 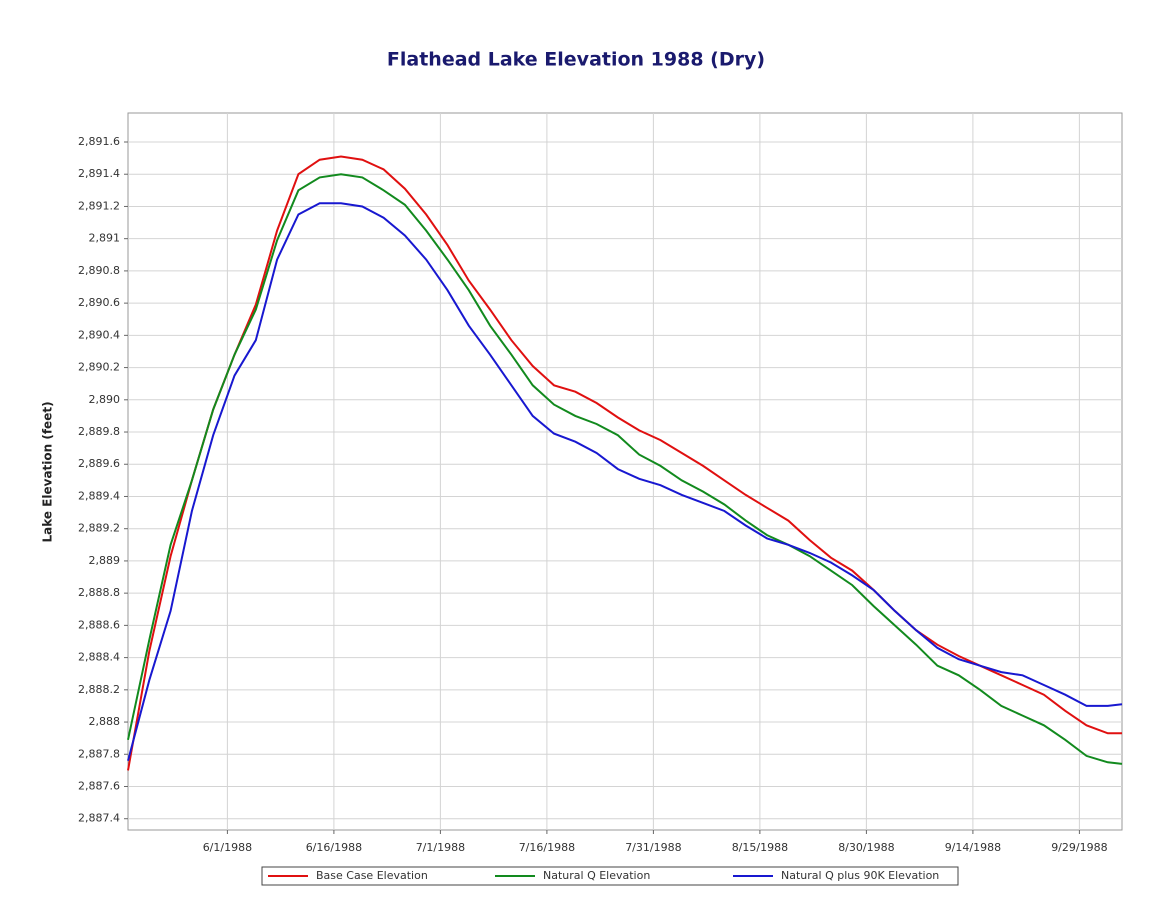 I want to click on x-tick-label: 7/16/1988, so click(x=547, y=847).